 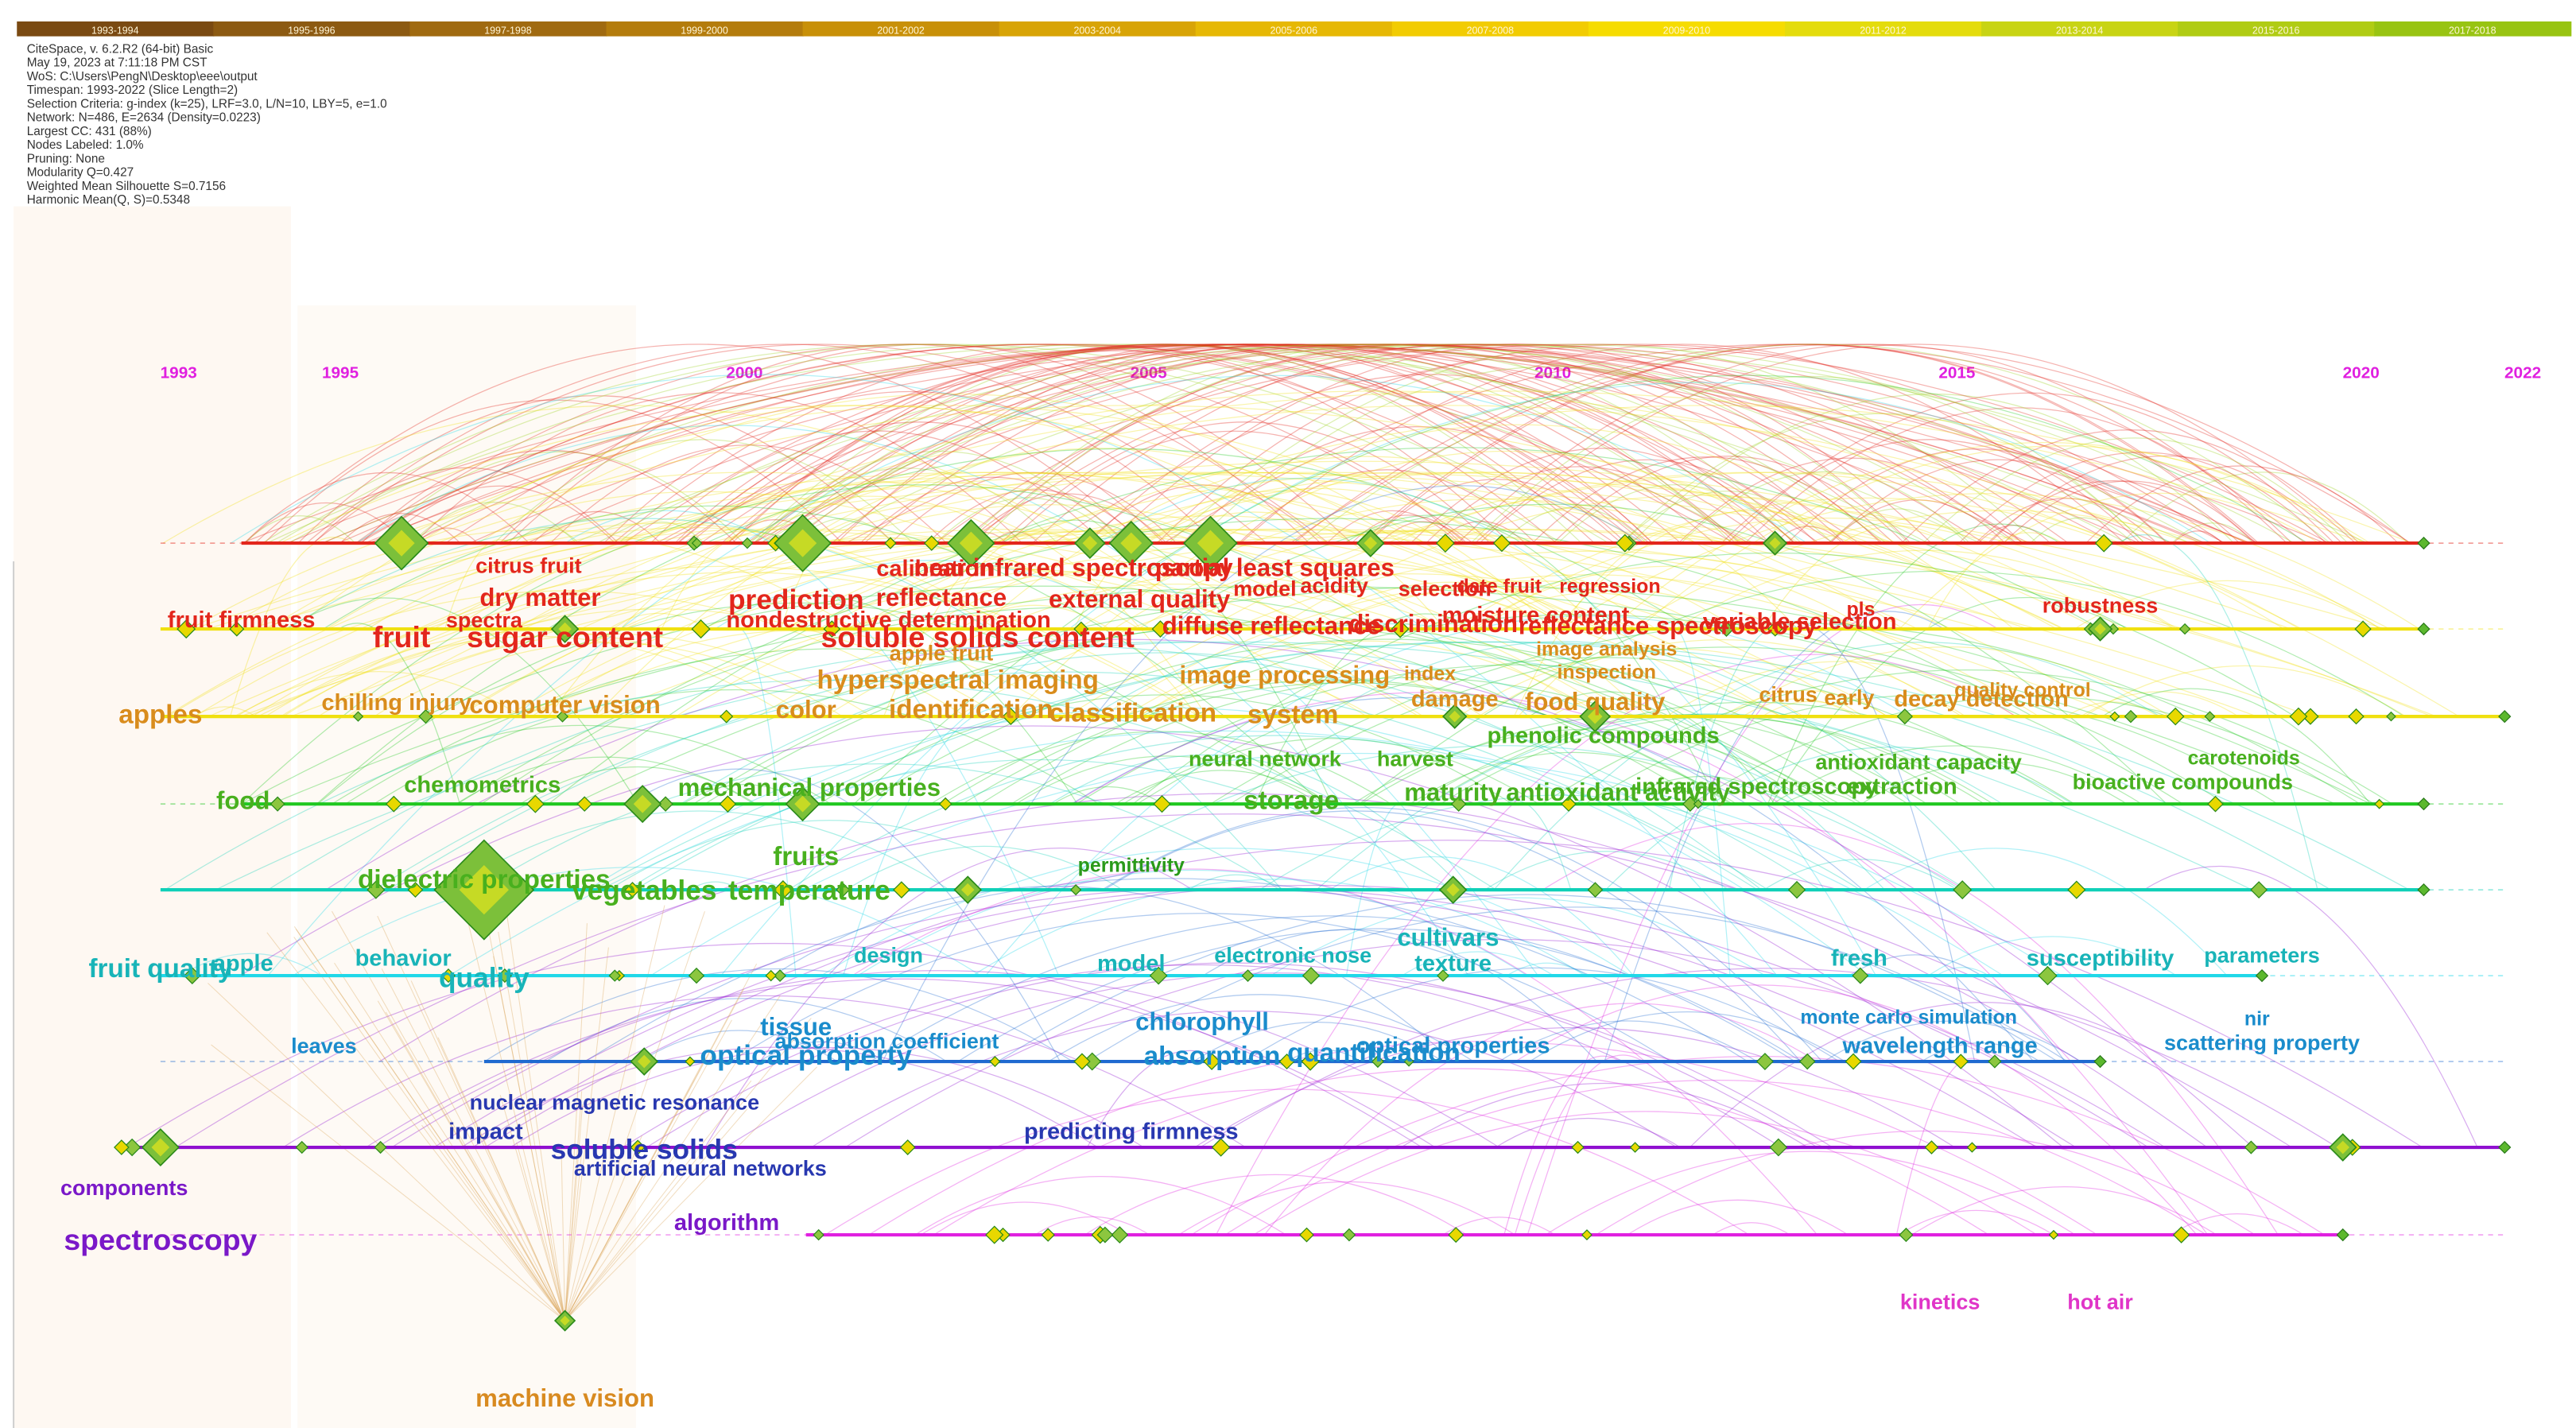 I want to click on keyword-label: hyperspectral imaging, so click(x=958, y=680).